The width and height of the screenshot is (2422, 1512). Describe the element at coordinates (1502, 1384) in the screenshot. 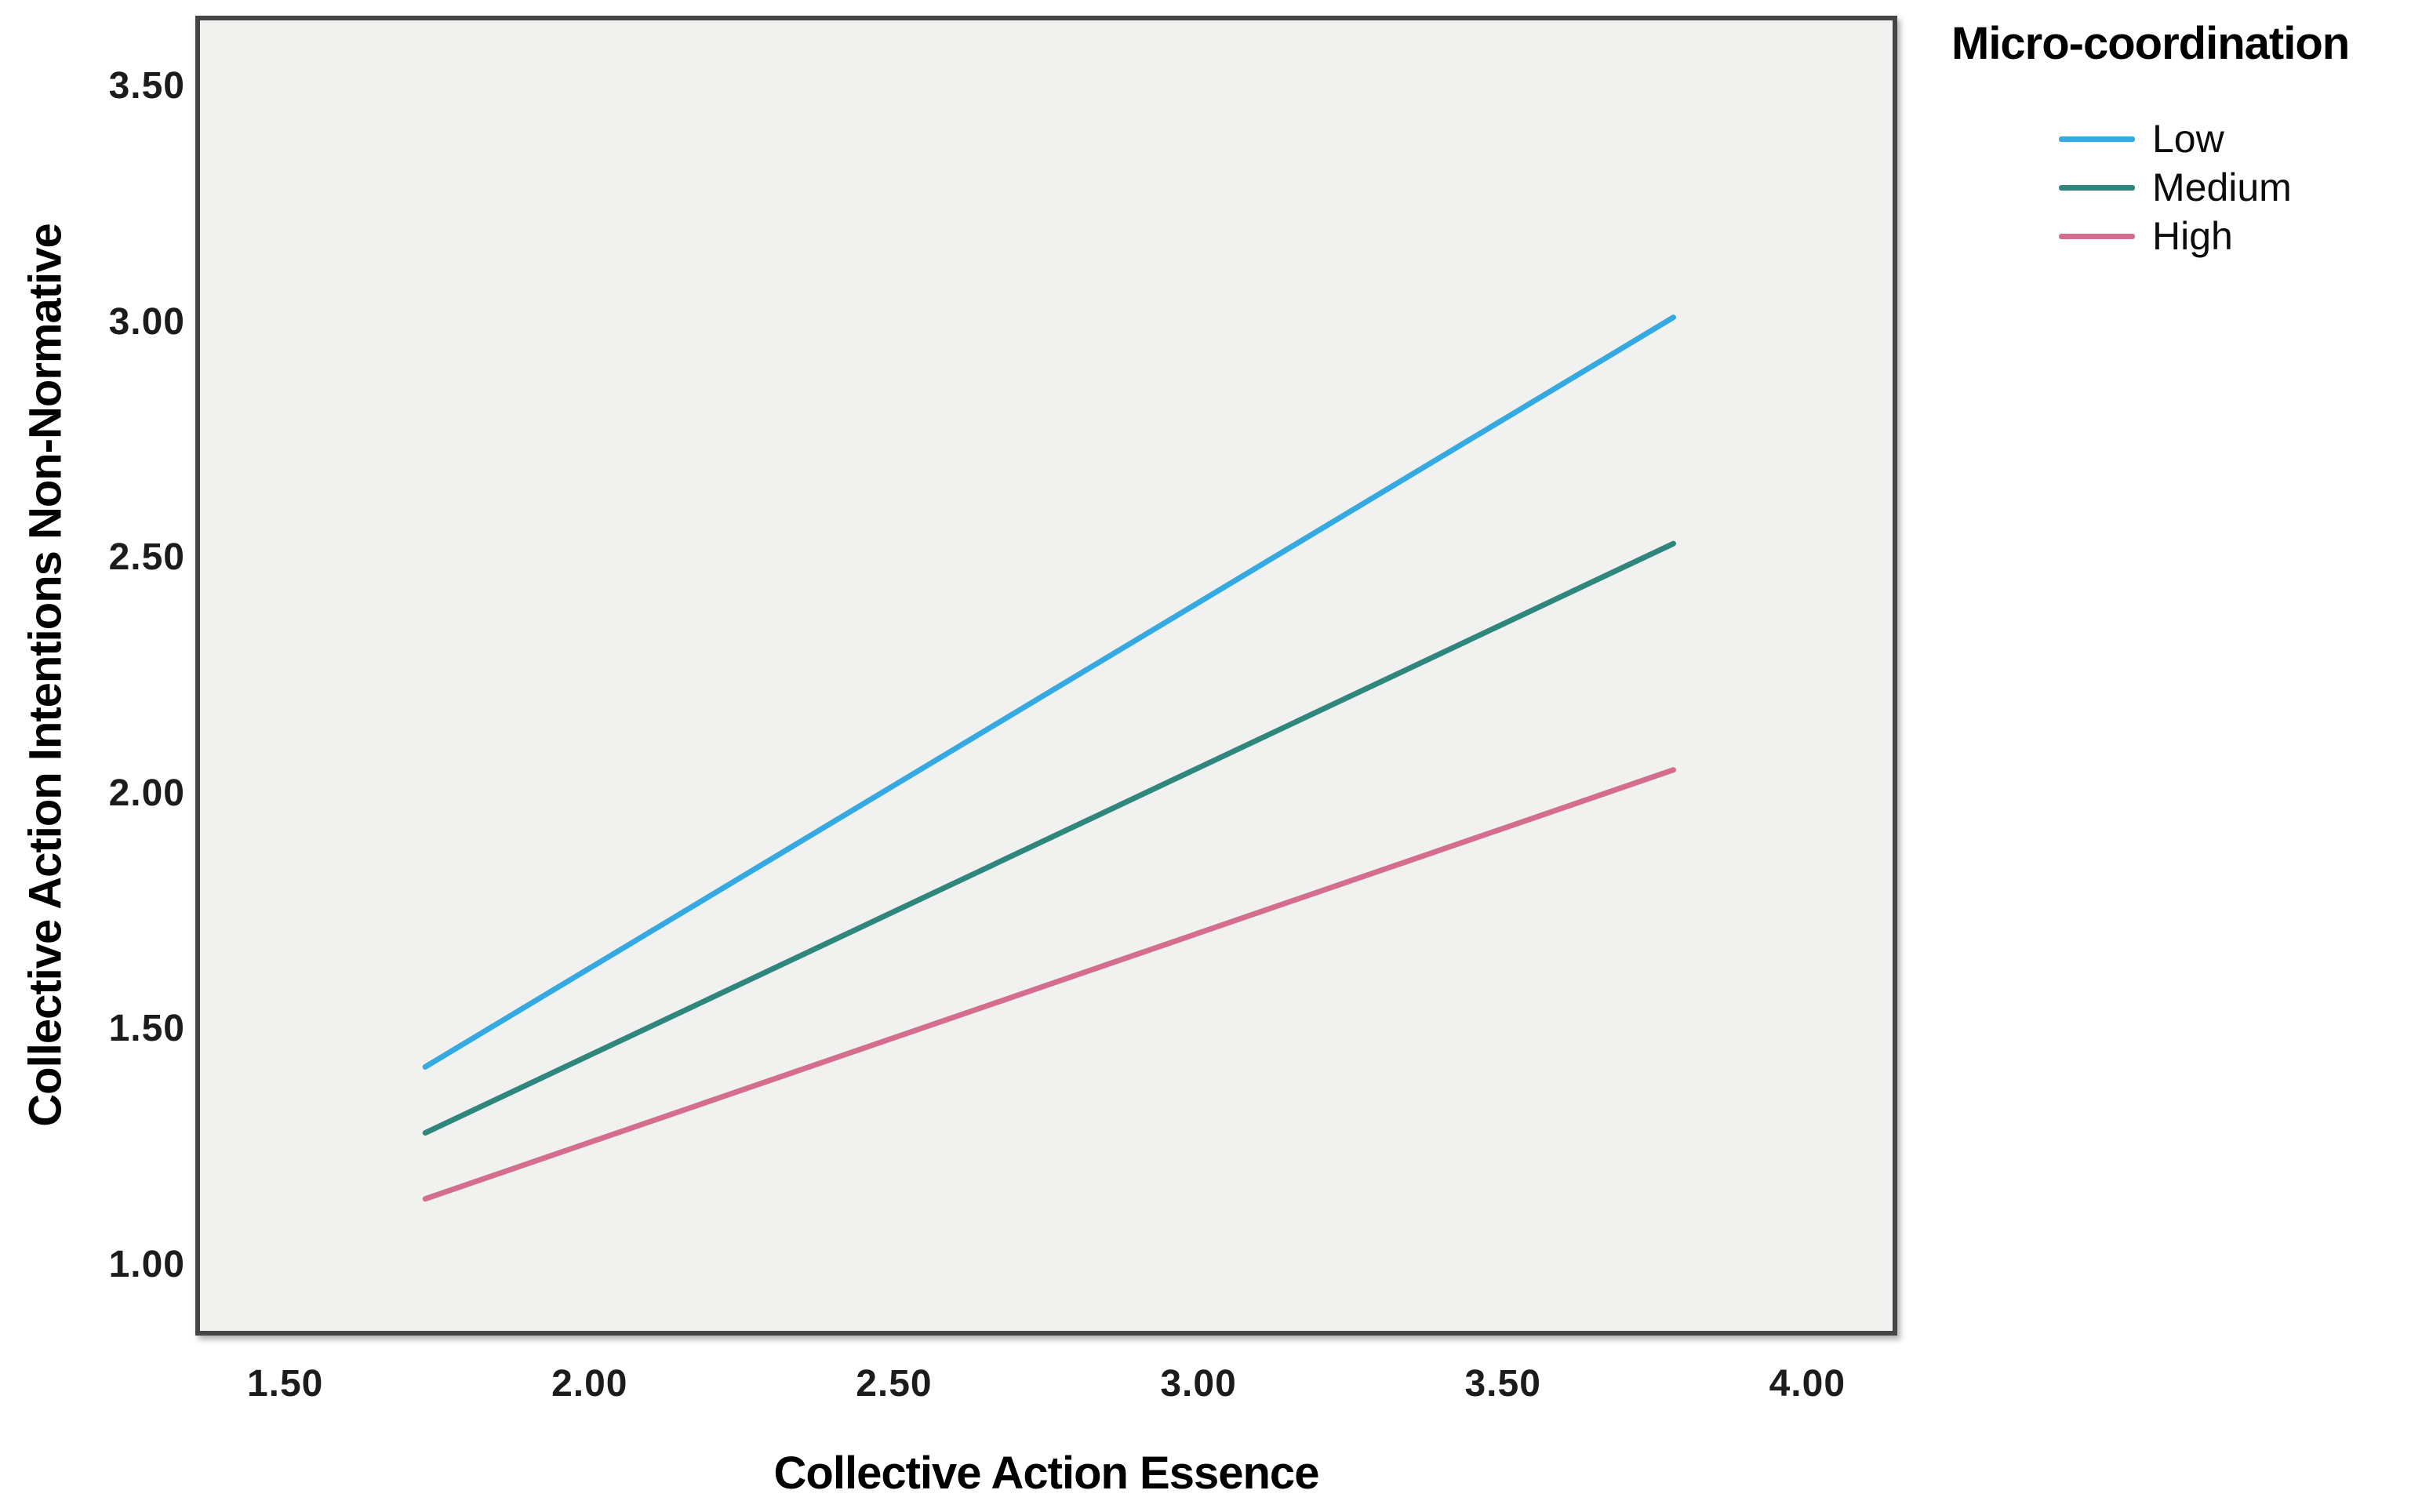

I see `x-tick-label: 3.50` at that location.